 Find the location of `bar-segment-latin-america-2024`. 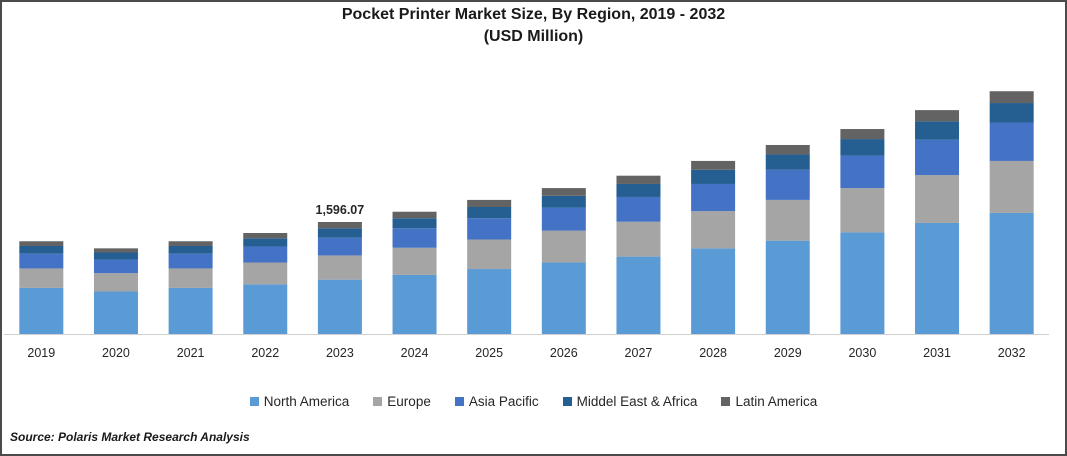

bar-segment-latin-america-2024 is located at coordinates (414, 215).